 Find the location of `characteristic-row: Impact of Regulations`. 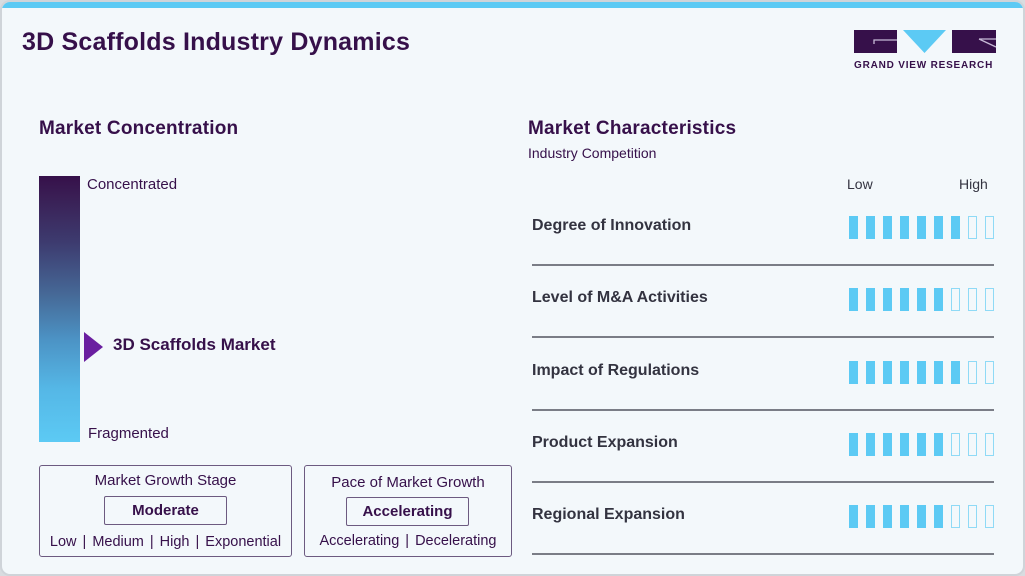

characteristic-row: Impact of Regulations is located at coordinates (763, 374).